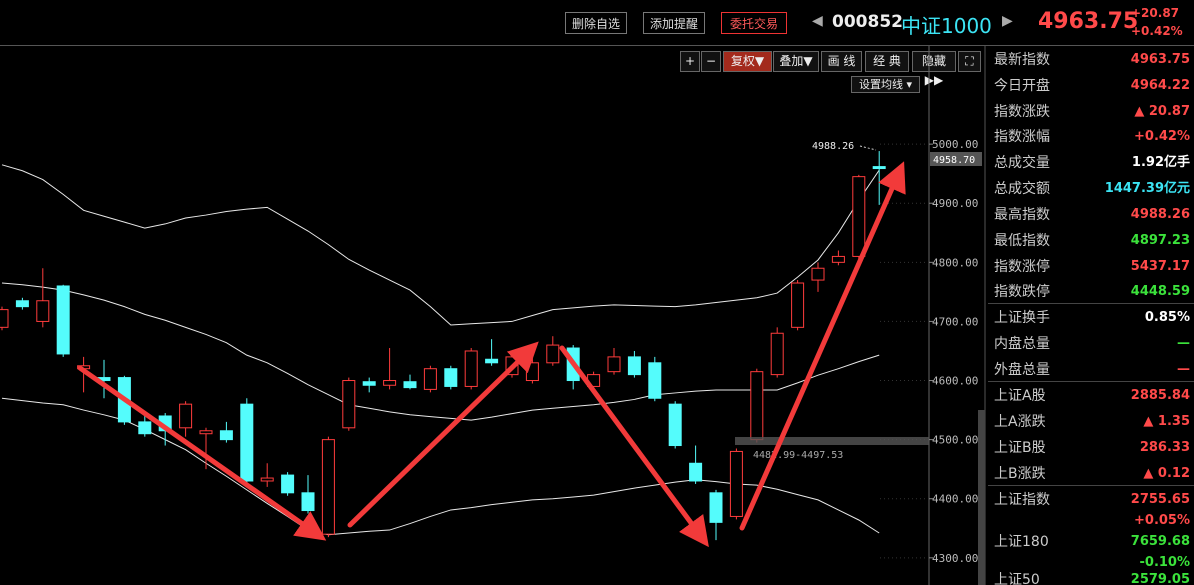 The image size is (1194, 585). What do you see at coordinates (1020, 448) in the screenshot?
I see `quote-label: 上证B股` at bounding box center [1020, 448].